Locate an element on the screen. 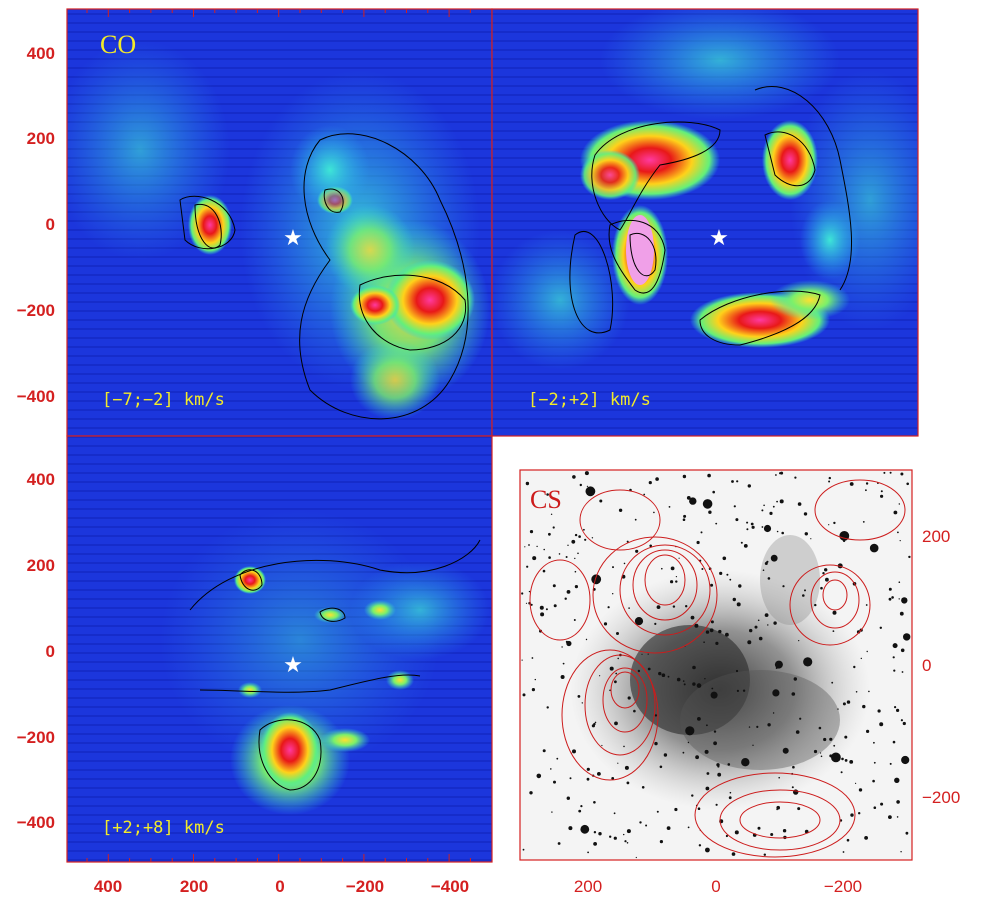  cs-y-tick-label: 0 is located at coordinates (926, 665).